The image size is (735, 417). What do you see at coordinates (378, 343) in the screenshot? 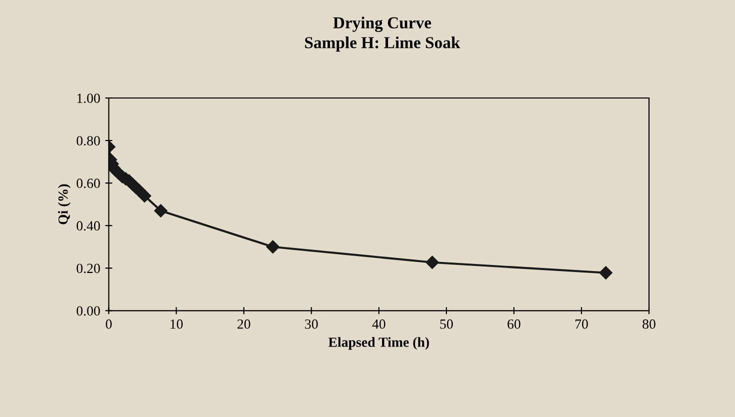
I see `x-axis-title: Elapsed Time (h)` at bounding box center [378, 343].